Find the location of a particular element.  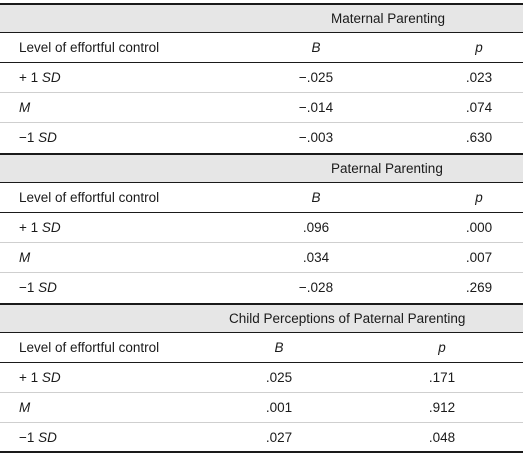

b-value: −.028 is located at coordinates (316, 287).